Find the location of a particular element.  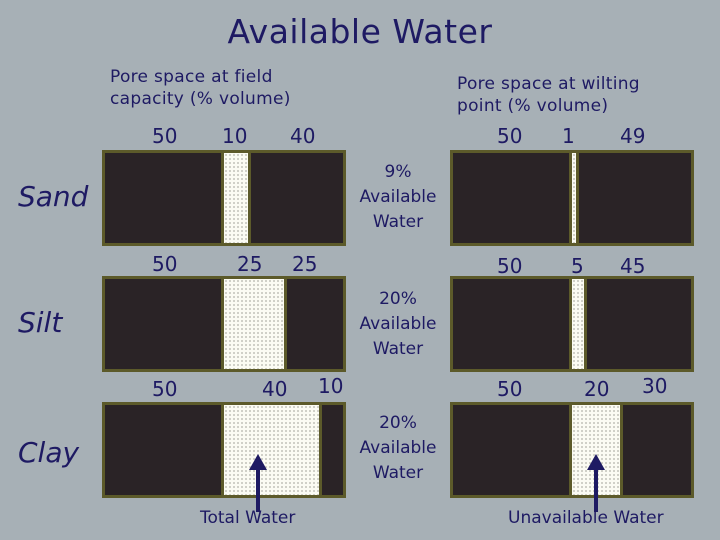

clay-fc-solid-value: 50 is located at coordinates (165, 389).